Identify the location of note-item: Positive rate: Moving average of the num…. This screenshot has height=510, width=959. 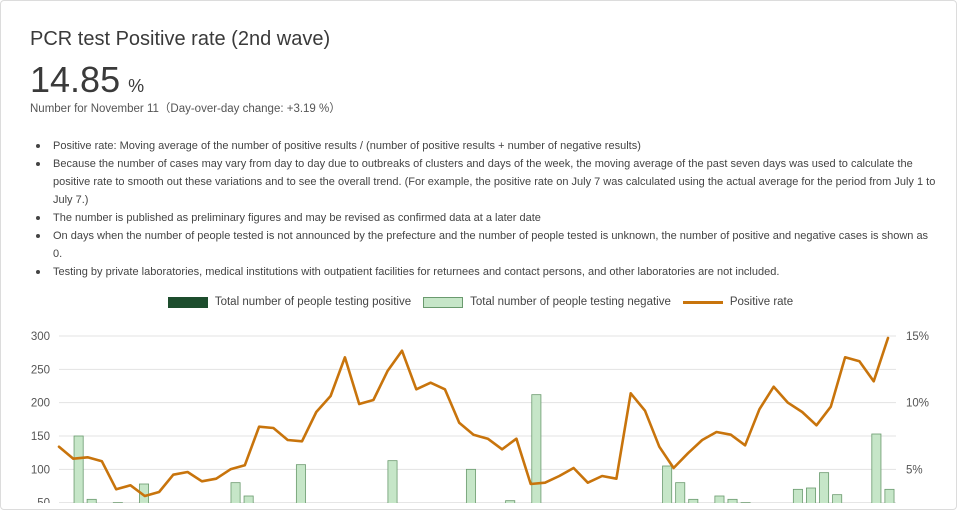
(495, 146).